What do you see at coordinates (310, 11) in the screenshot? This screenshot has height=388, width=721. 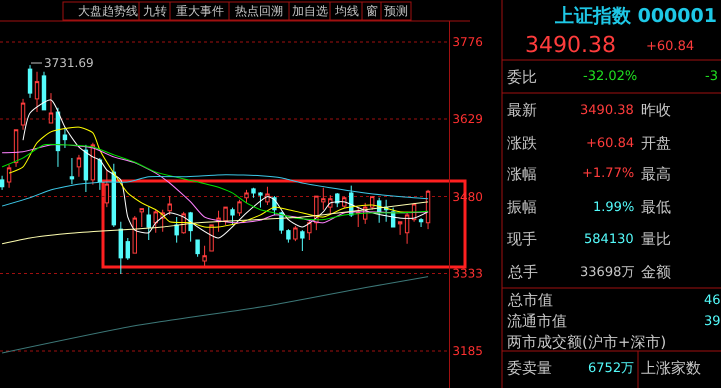 I see `text: 加自选` at bounding box center [310, 11].